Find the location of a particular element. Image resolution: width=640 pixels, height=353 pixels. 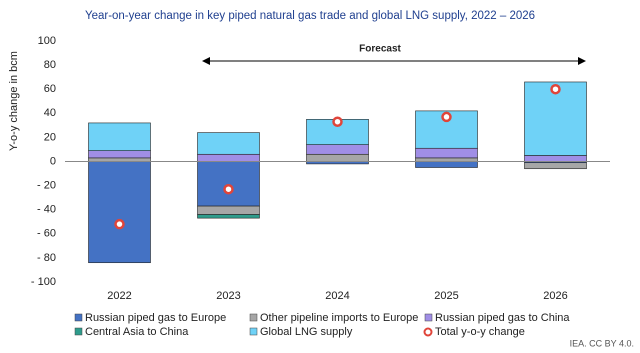

x-tick-label: 2026 is located at coordinates (555, 296).